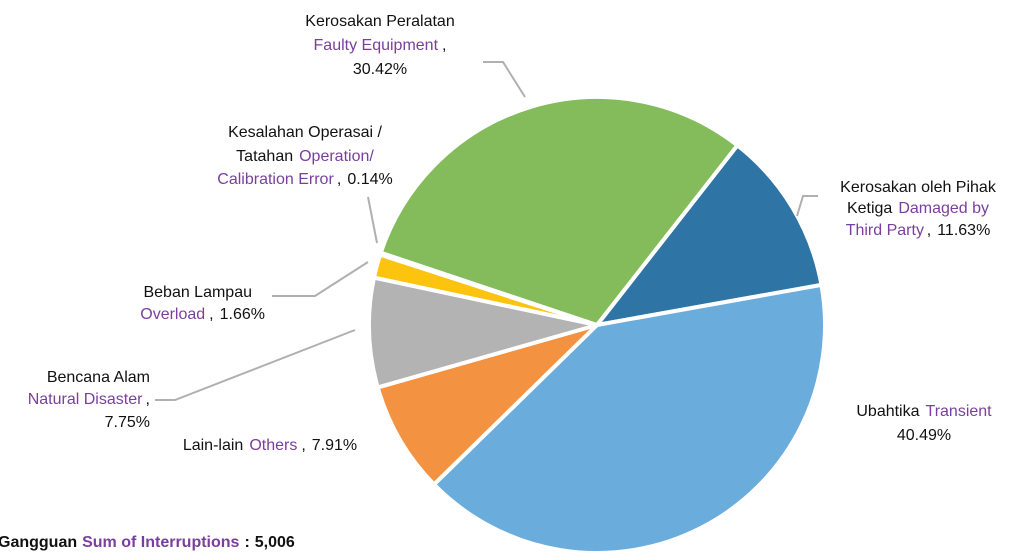  I want to click on label-part: Ketiga, so click(869, 208).